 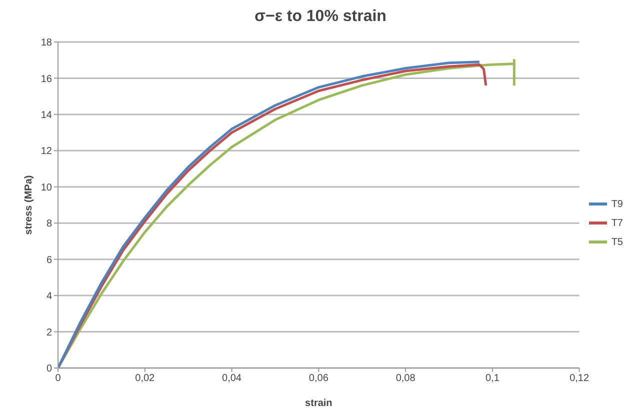 What do you see at coordinates (617, 204) in the screenshot?
I see `legend-label: T9` at bounding box center [617, 204].